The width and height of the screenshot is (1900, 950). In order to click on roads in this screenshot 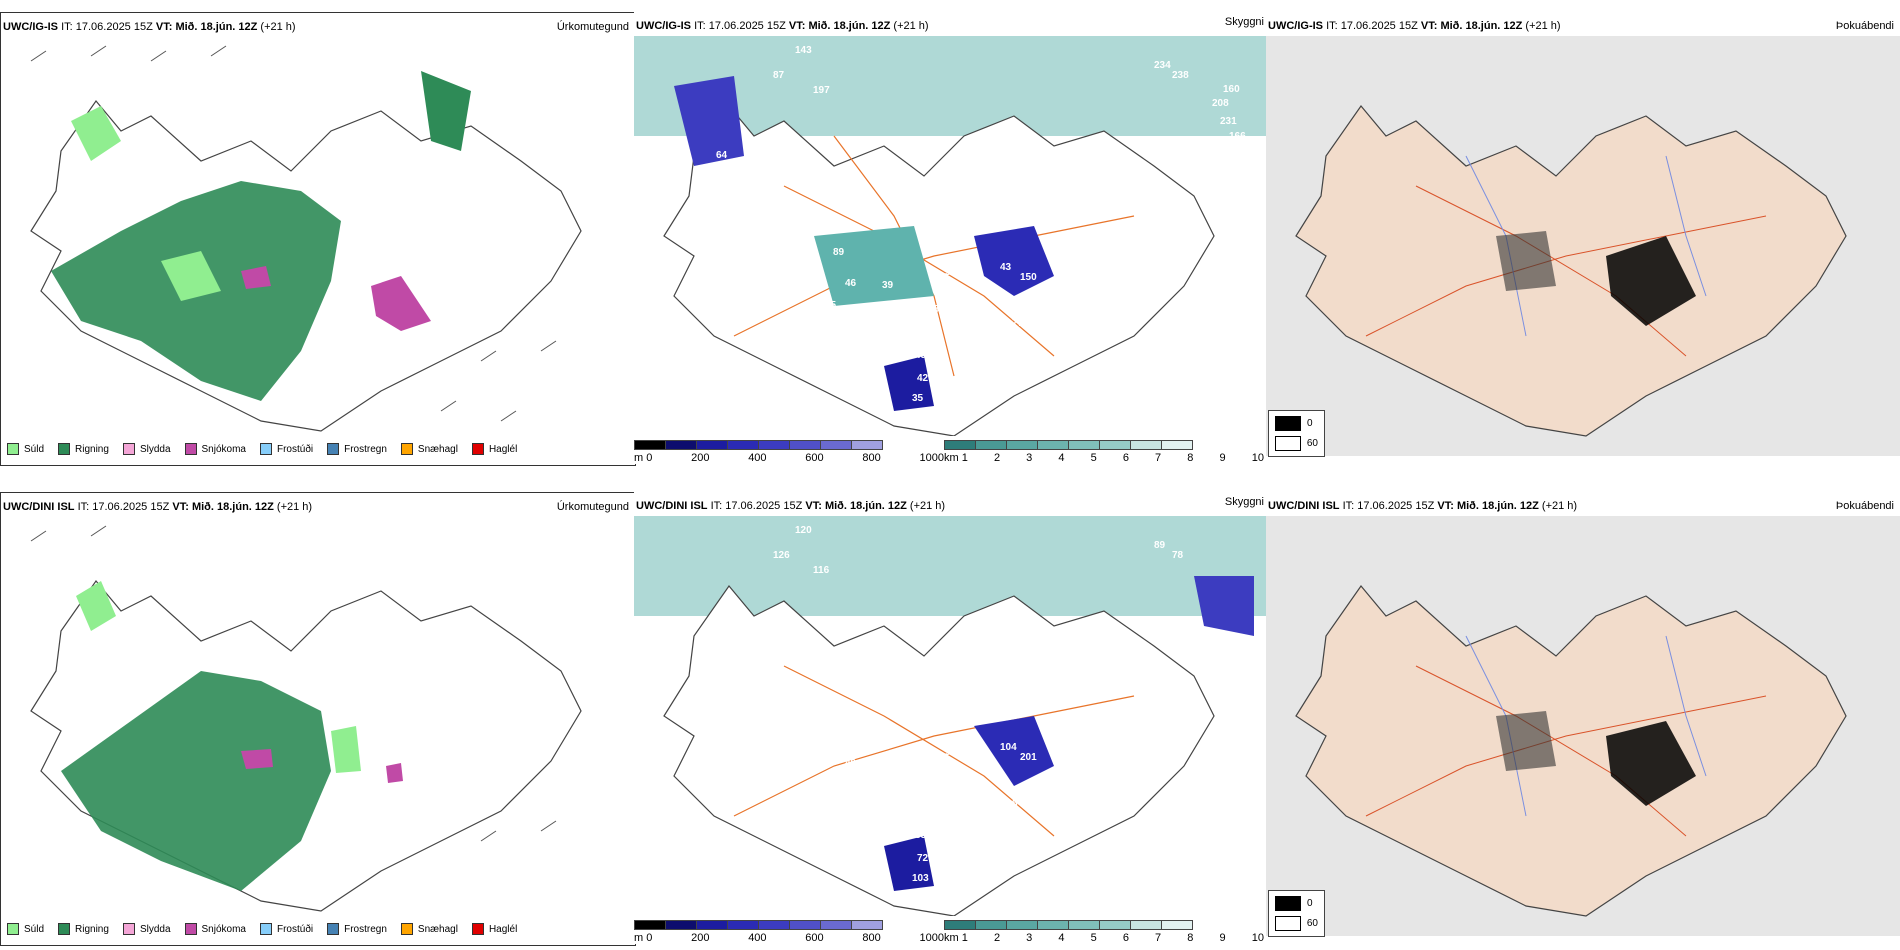, I will do `click(1566, 751)`.